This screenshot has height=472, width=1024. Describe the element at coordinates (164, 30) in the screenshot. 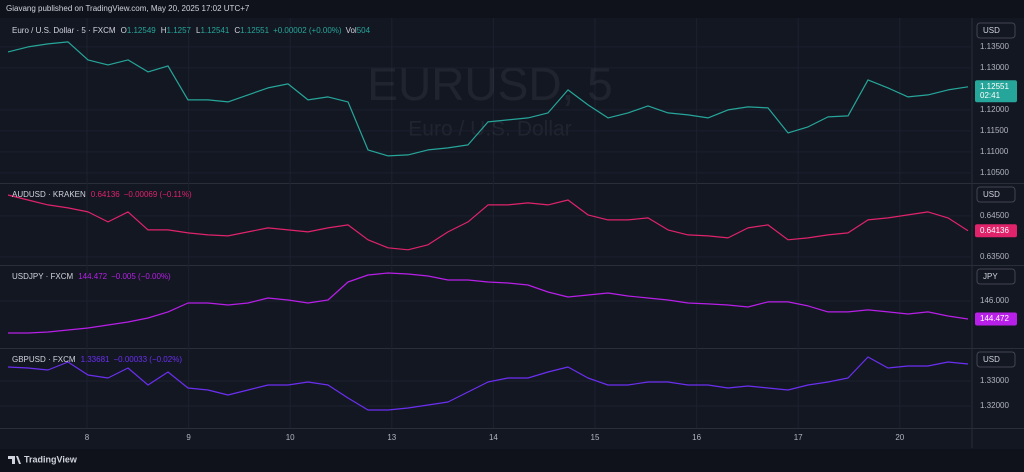

I see `ohlc-key: H` at that location.